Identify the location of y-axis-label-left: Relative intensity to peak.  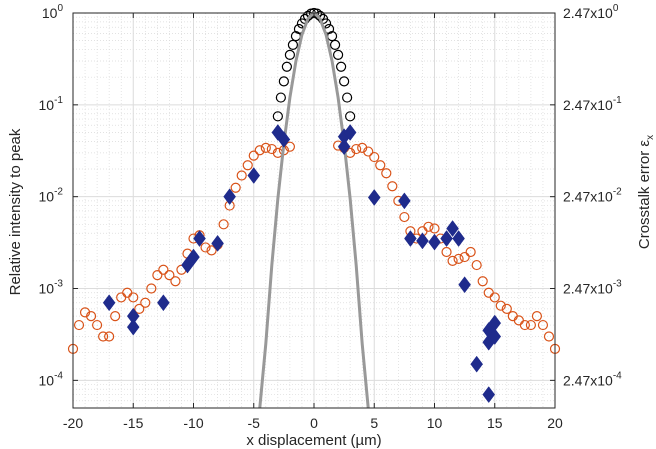
(15, 211).